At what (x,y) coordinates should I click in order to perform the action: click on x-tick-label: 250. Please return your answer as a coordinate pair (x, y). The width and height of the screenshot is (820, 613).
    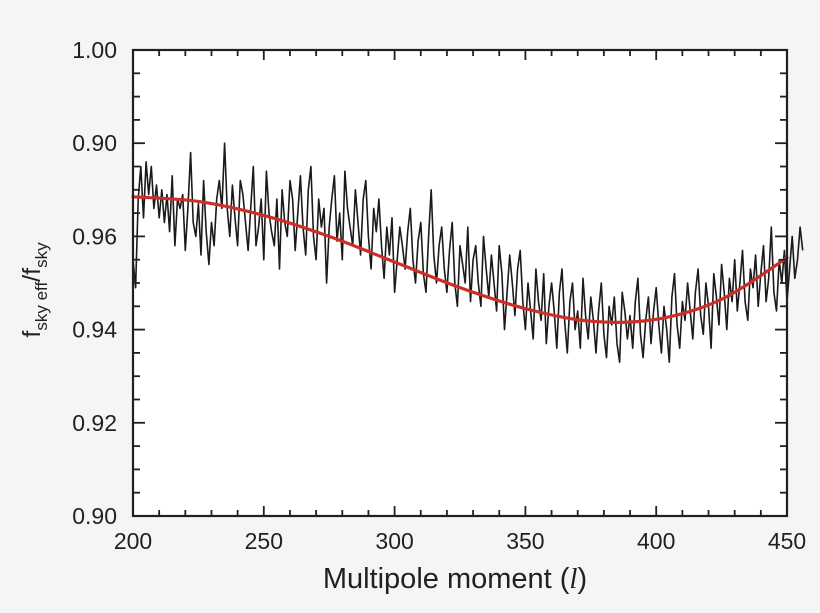
    Looking at the image, I should click on (264, 541).